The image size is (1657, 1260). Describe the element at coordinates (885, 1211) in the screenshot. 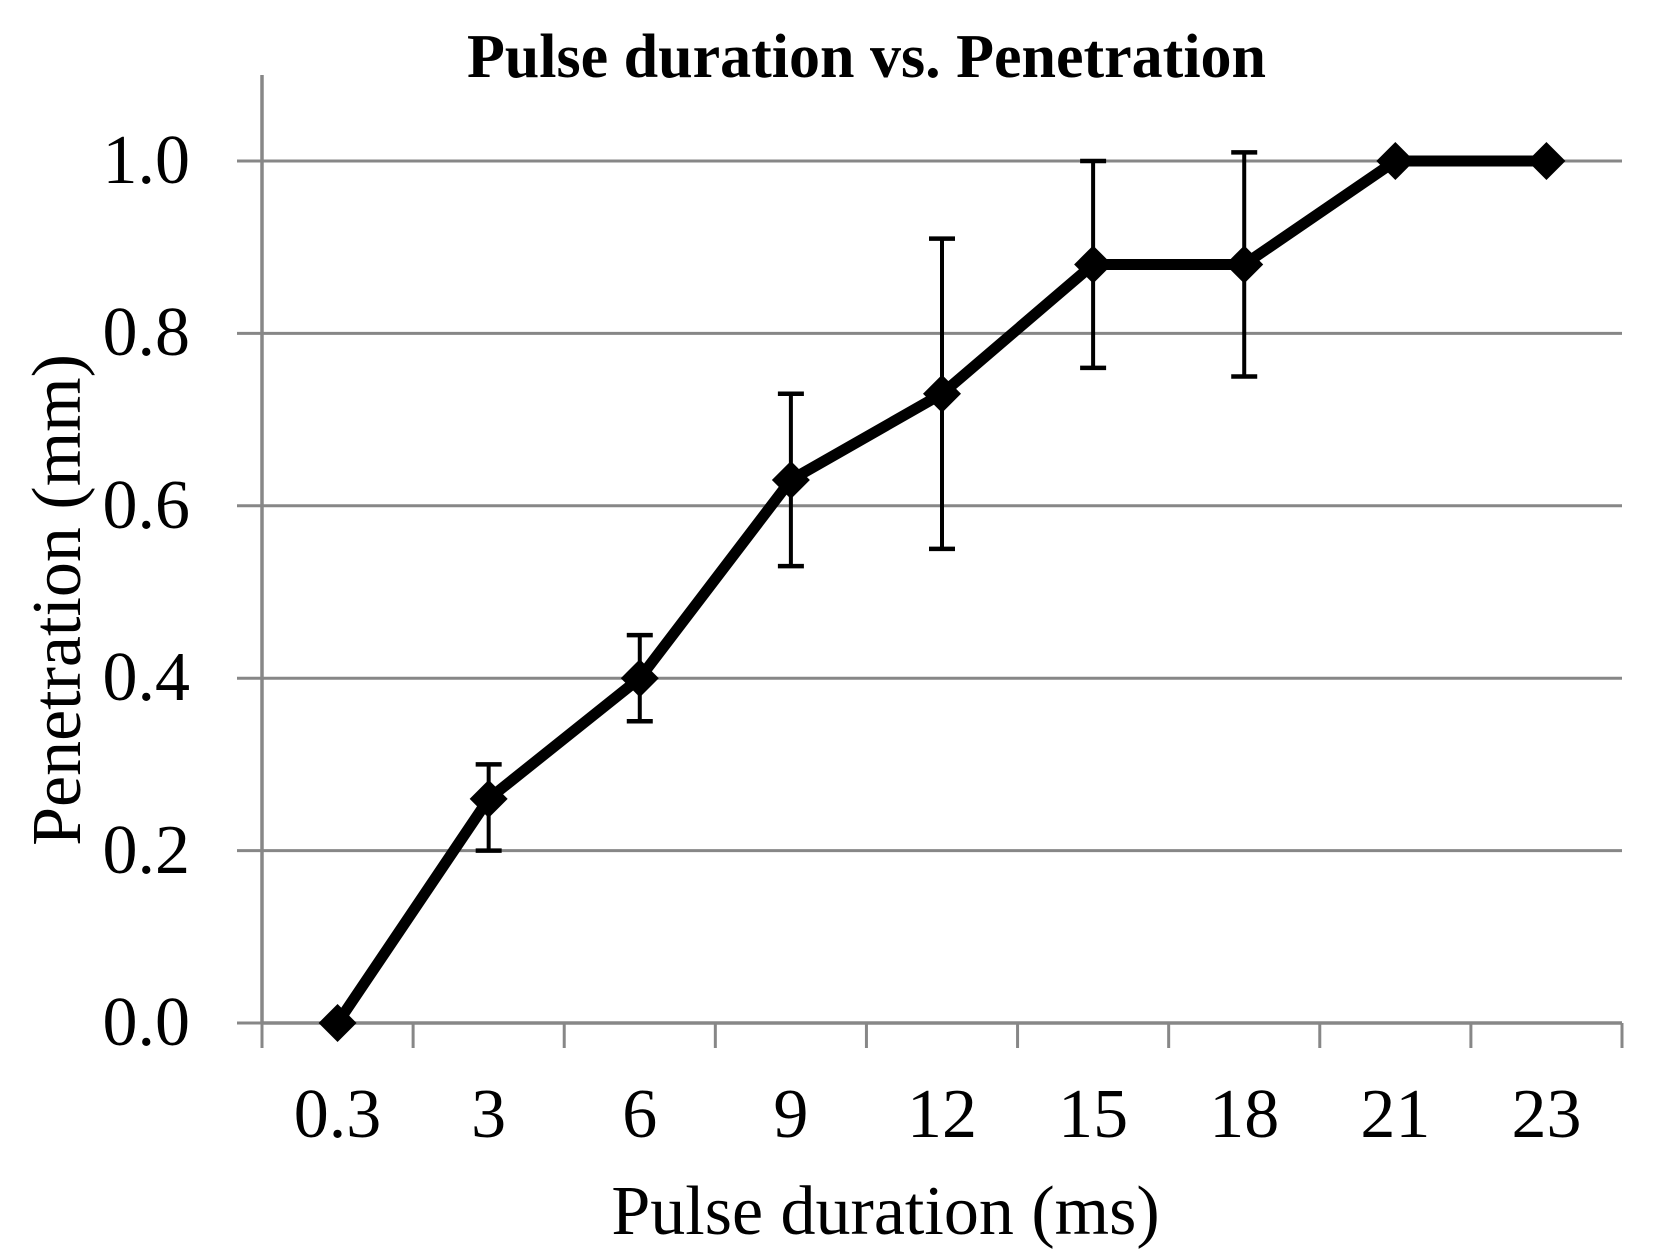

I see `x-axis-title: Pulse duration (ms)` at that location.